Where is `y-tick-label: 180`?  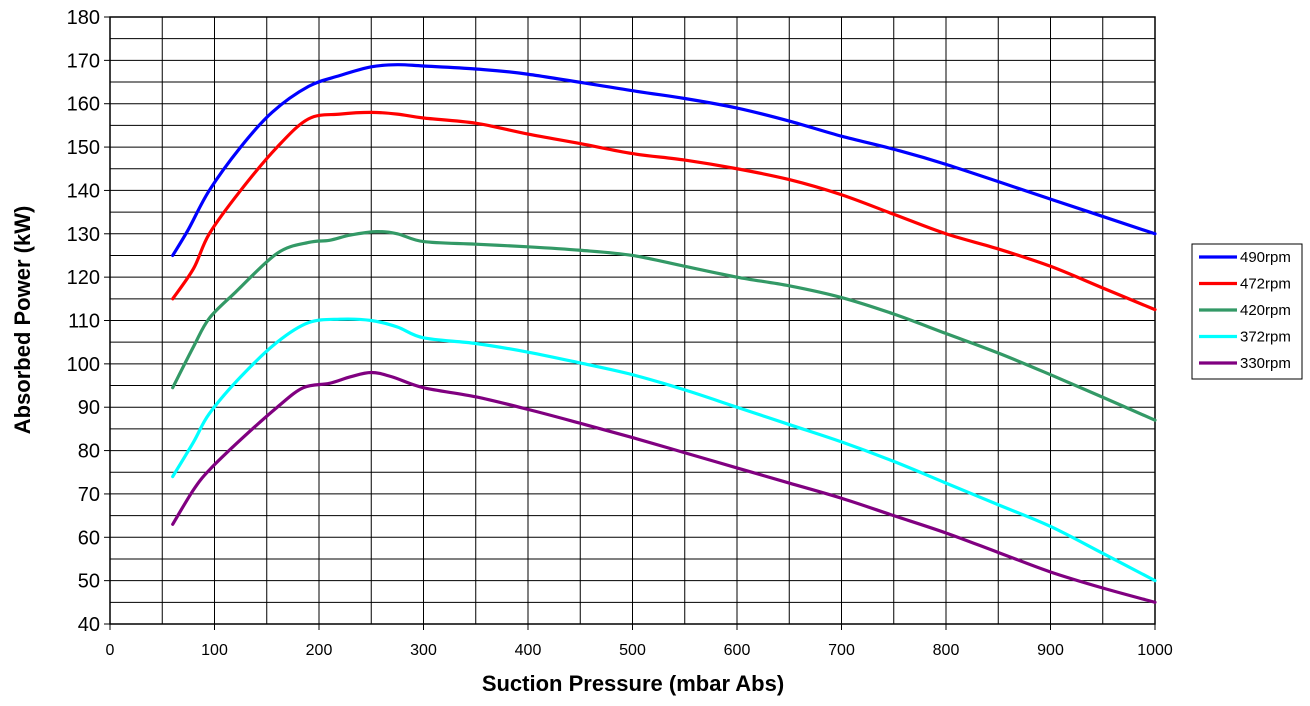
y-tick-label: 180 is located at coordinates (83, 18).